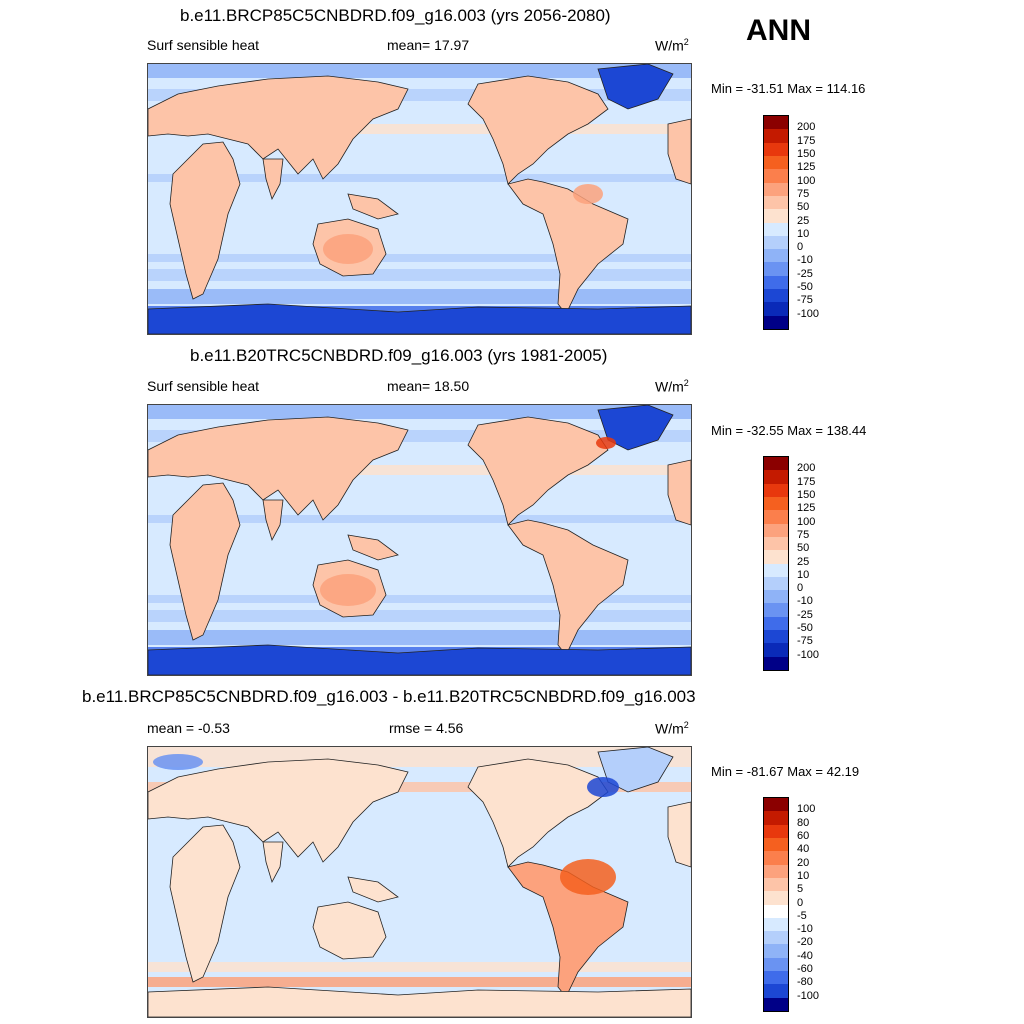  What do you see at coordinates (428, 45) in the screenshot?
I see `panel-1-mean-label: mean= 17.97` at bounding box center [428, 45].